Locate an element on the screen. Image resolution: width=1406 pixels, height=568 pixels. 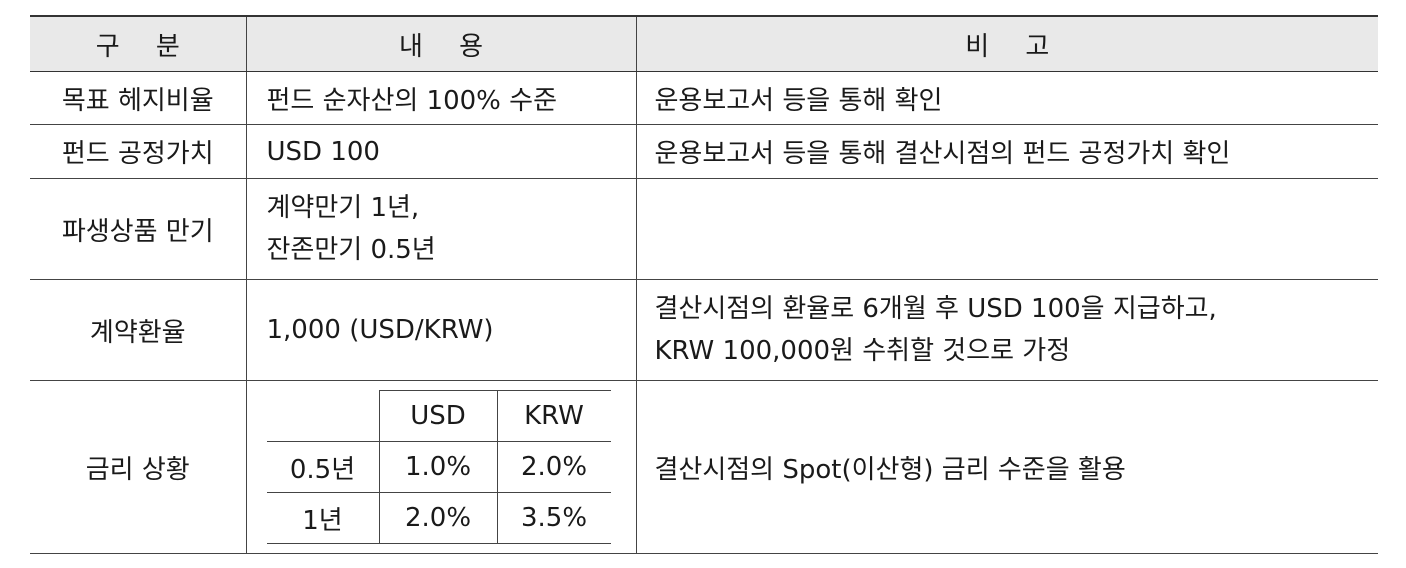
row-content: USD KRW 0.5년 1.0% 2.0% 1년 2.0% 3.5% is located at coordinates (441, 467).